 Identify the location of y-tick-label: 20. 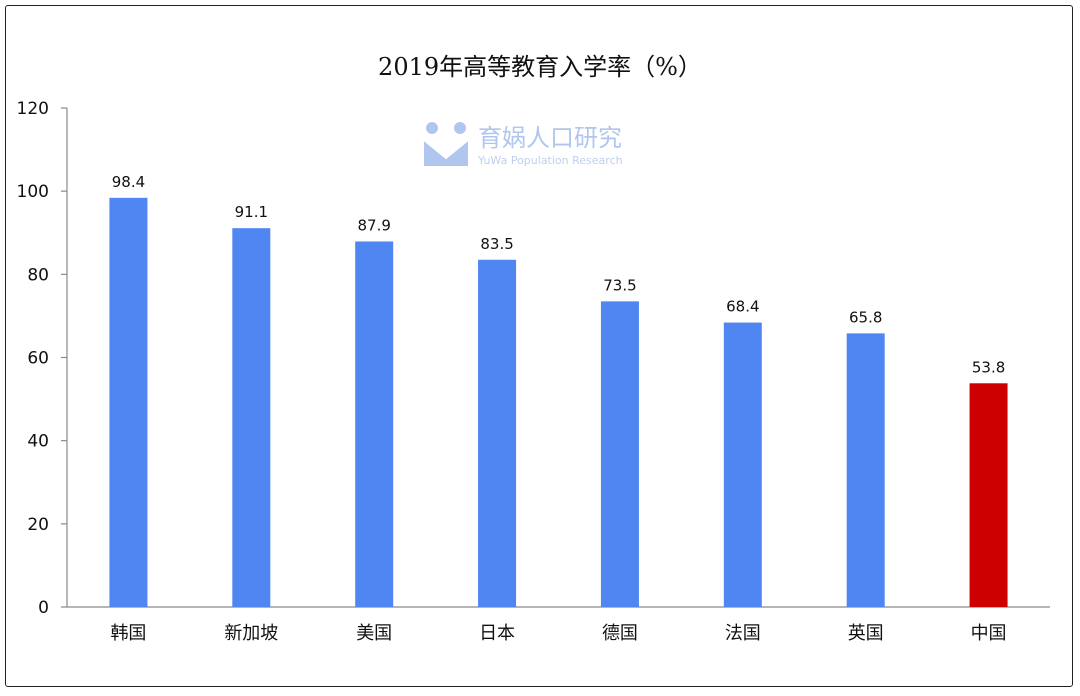
(38, 525).